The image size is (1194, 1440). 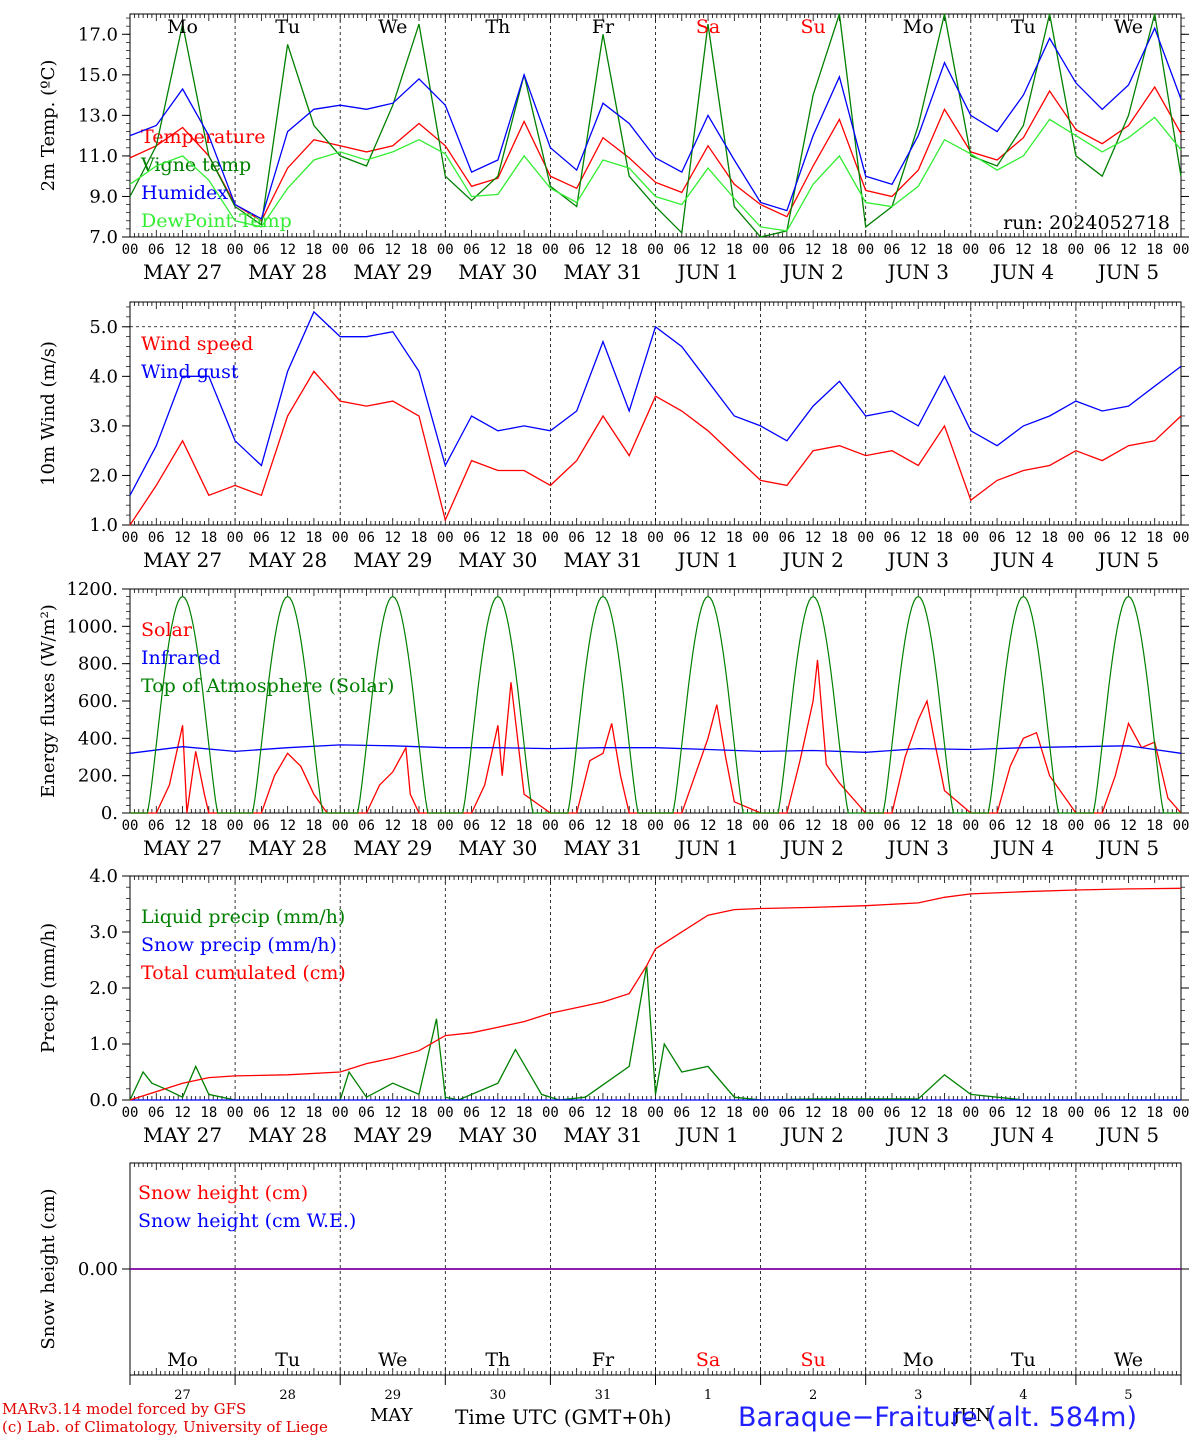 What do you see at coordinates (182, 1360) in the screenshot?
I see `day-name-bottom: Mo` at bounding box center [182, 1360].